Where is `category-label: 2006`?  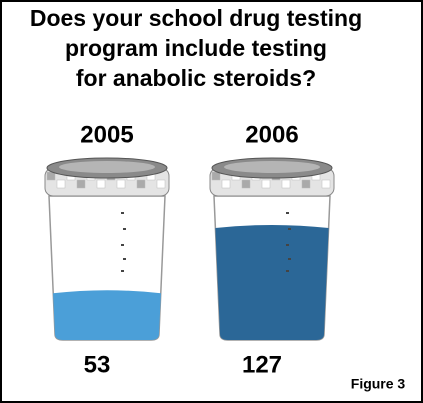 category-label: 2006 is located at coordinates (271, 134).